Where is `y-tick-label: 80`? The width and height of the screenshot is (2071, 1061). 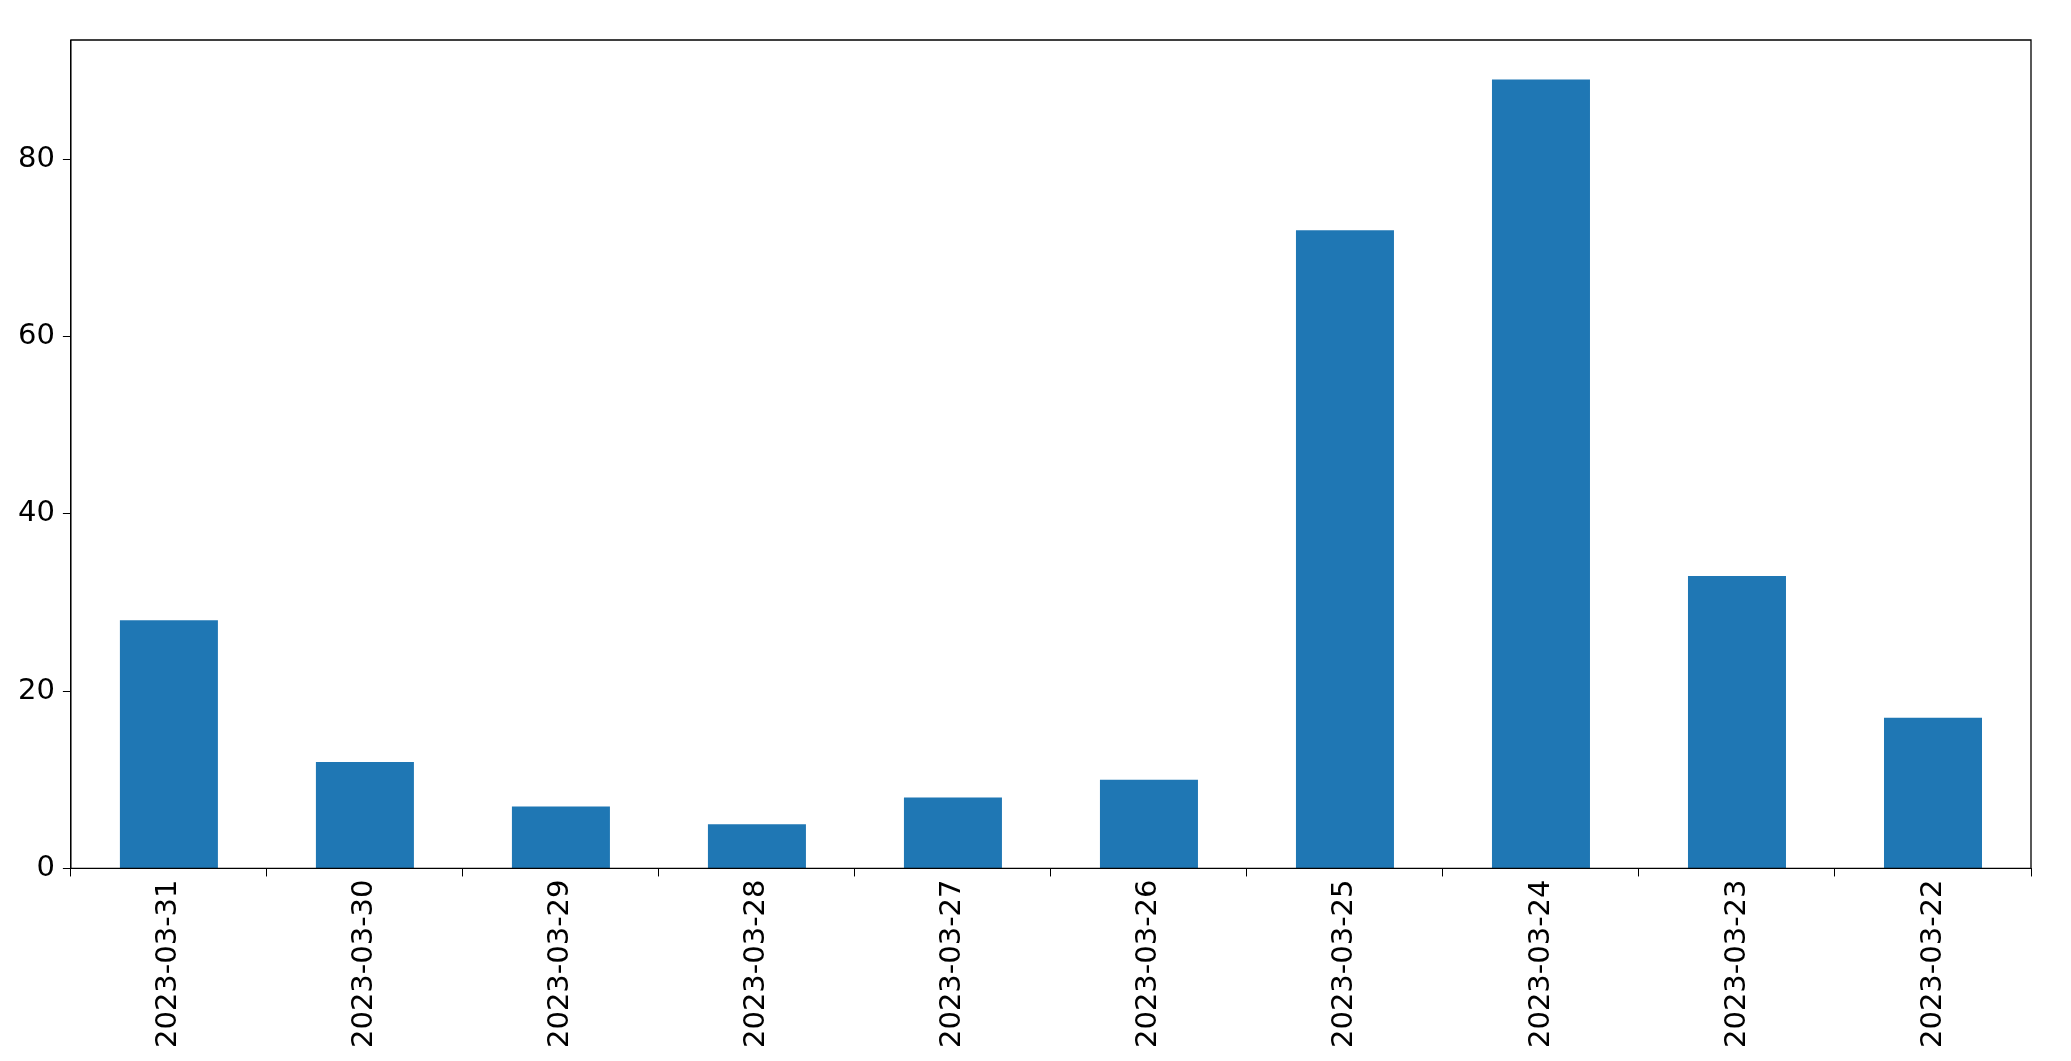 y-tick-label: 80 is located at coordinates (36, 156).